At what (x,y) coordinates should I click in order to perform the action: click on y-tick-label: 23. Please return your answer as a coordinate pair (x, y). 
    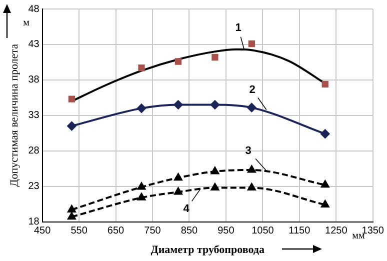
    Looking at the image, I should click on (34, 186).